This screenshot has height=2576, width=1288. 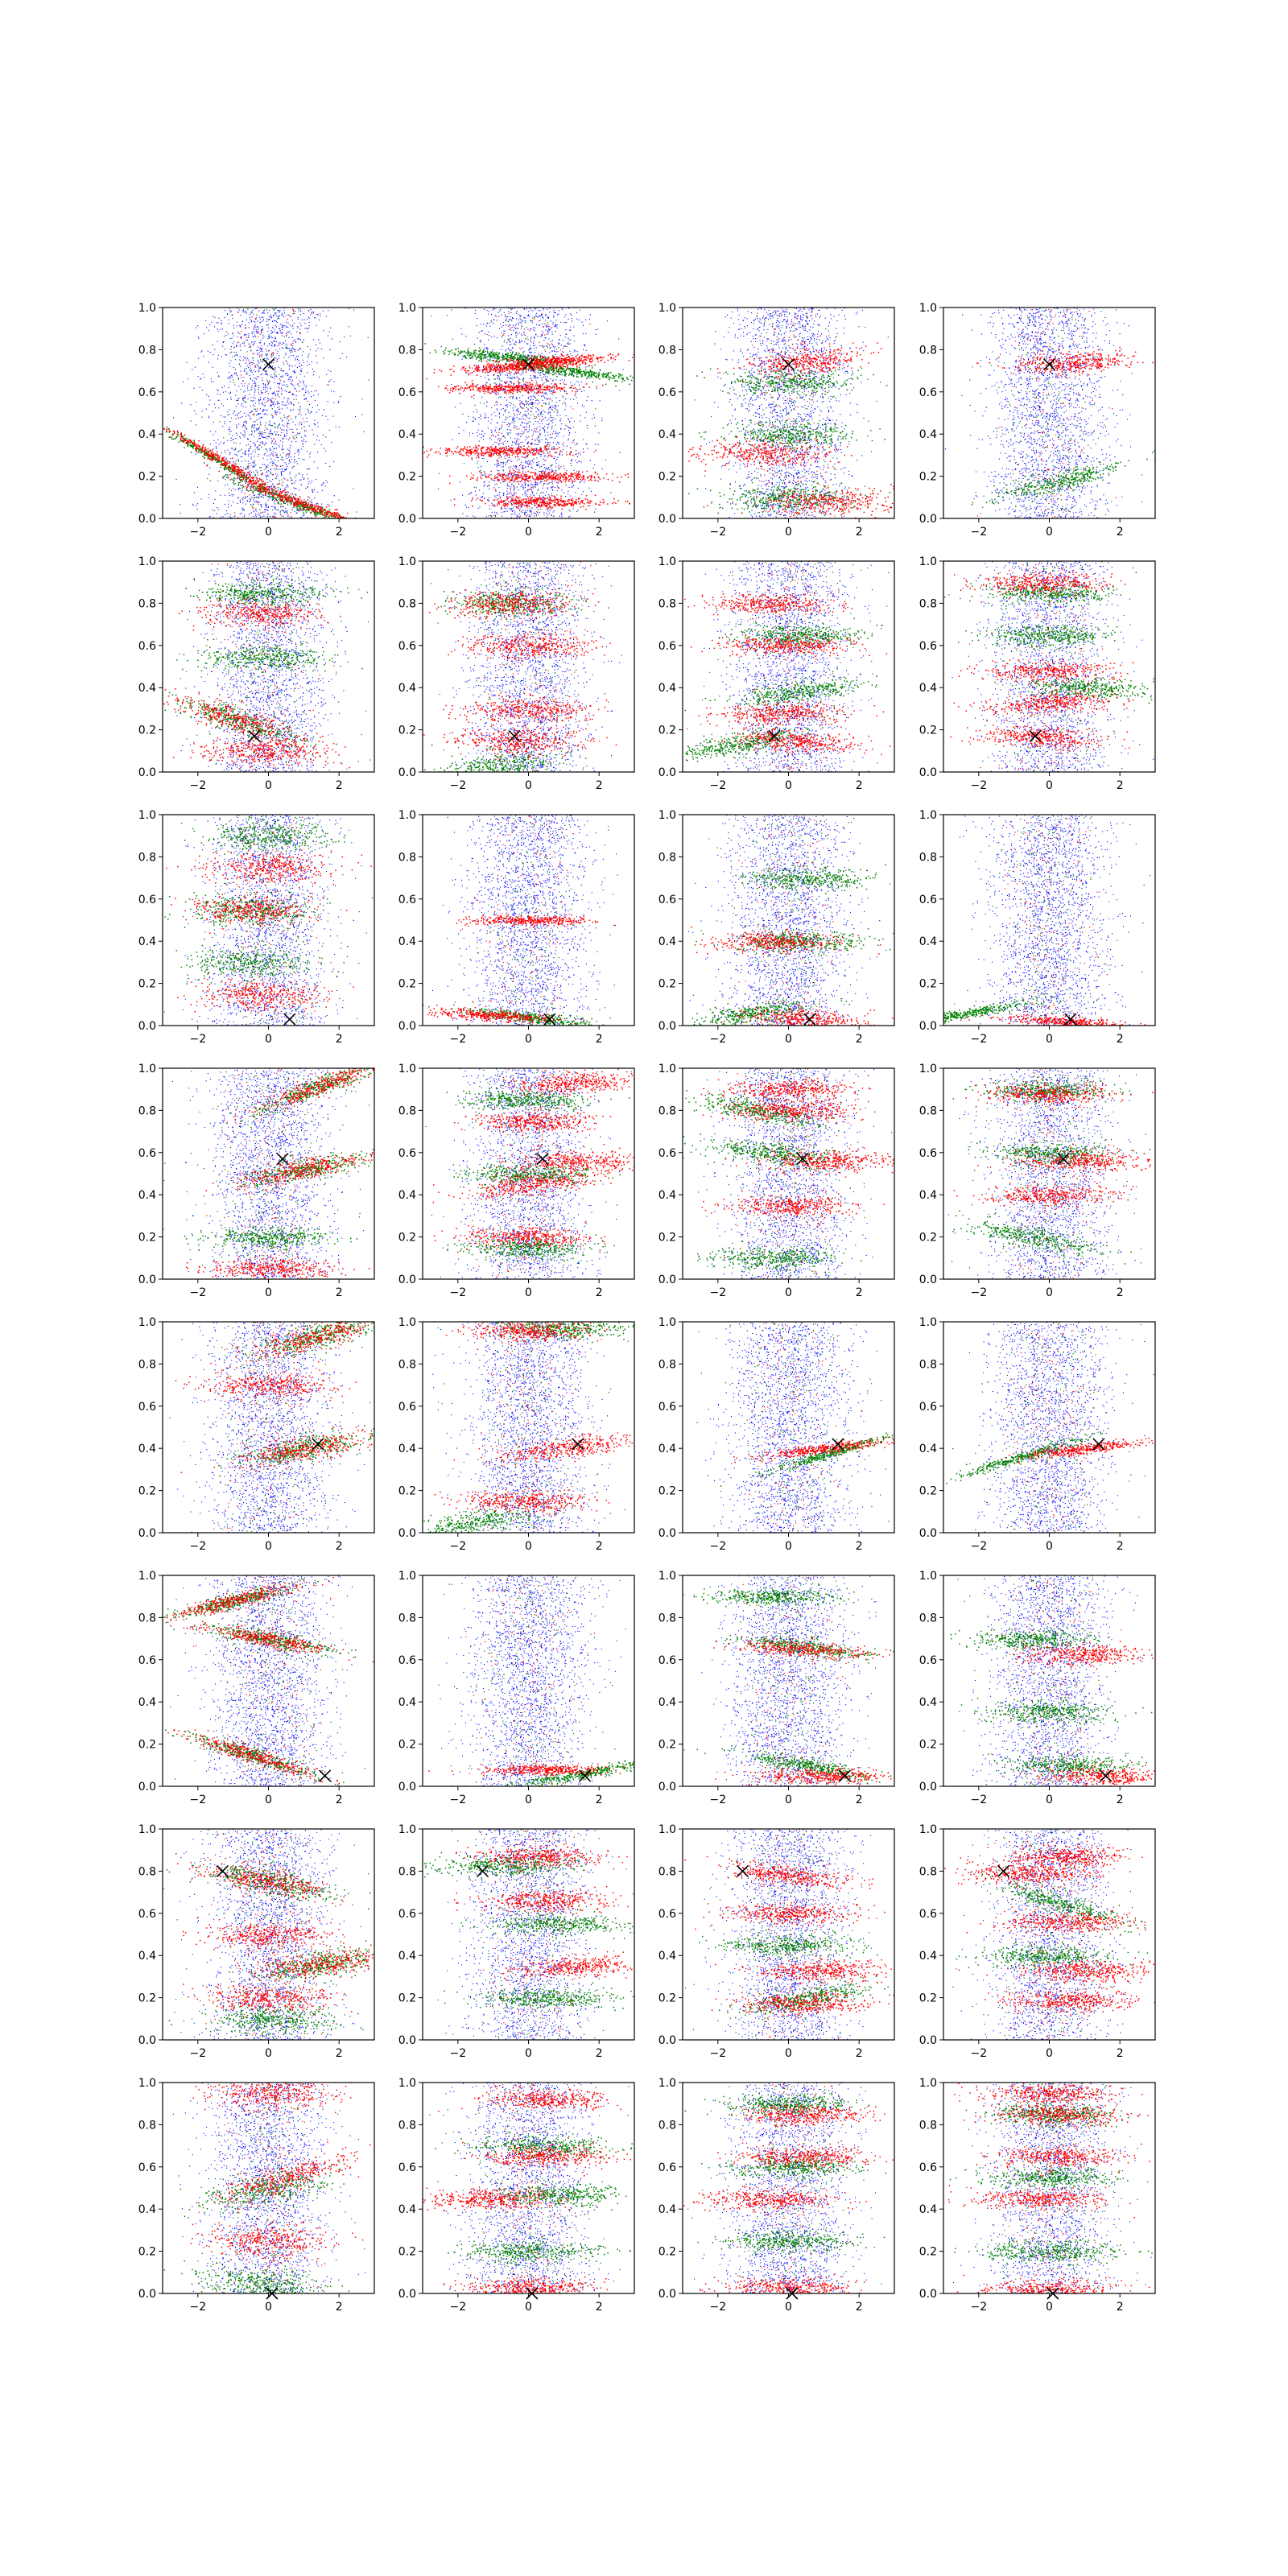 I want to click on y-tick-label: 1.0, so click(x=147, y=308).